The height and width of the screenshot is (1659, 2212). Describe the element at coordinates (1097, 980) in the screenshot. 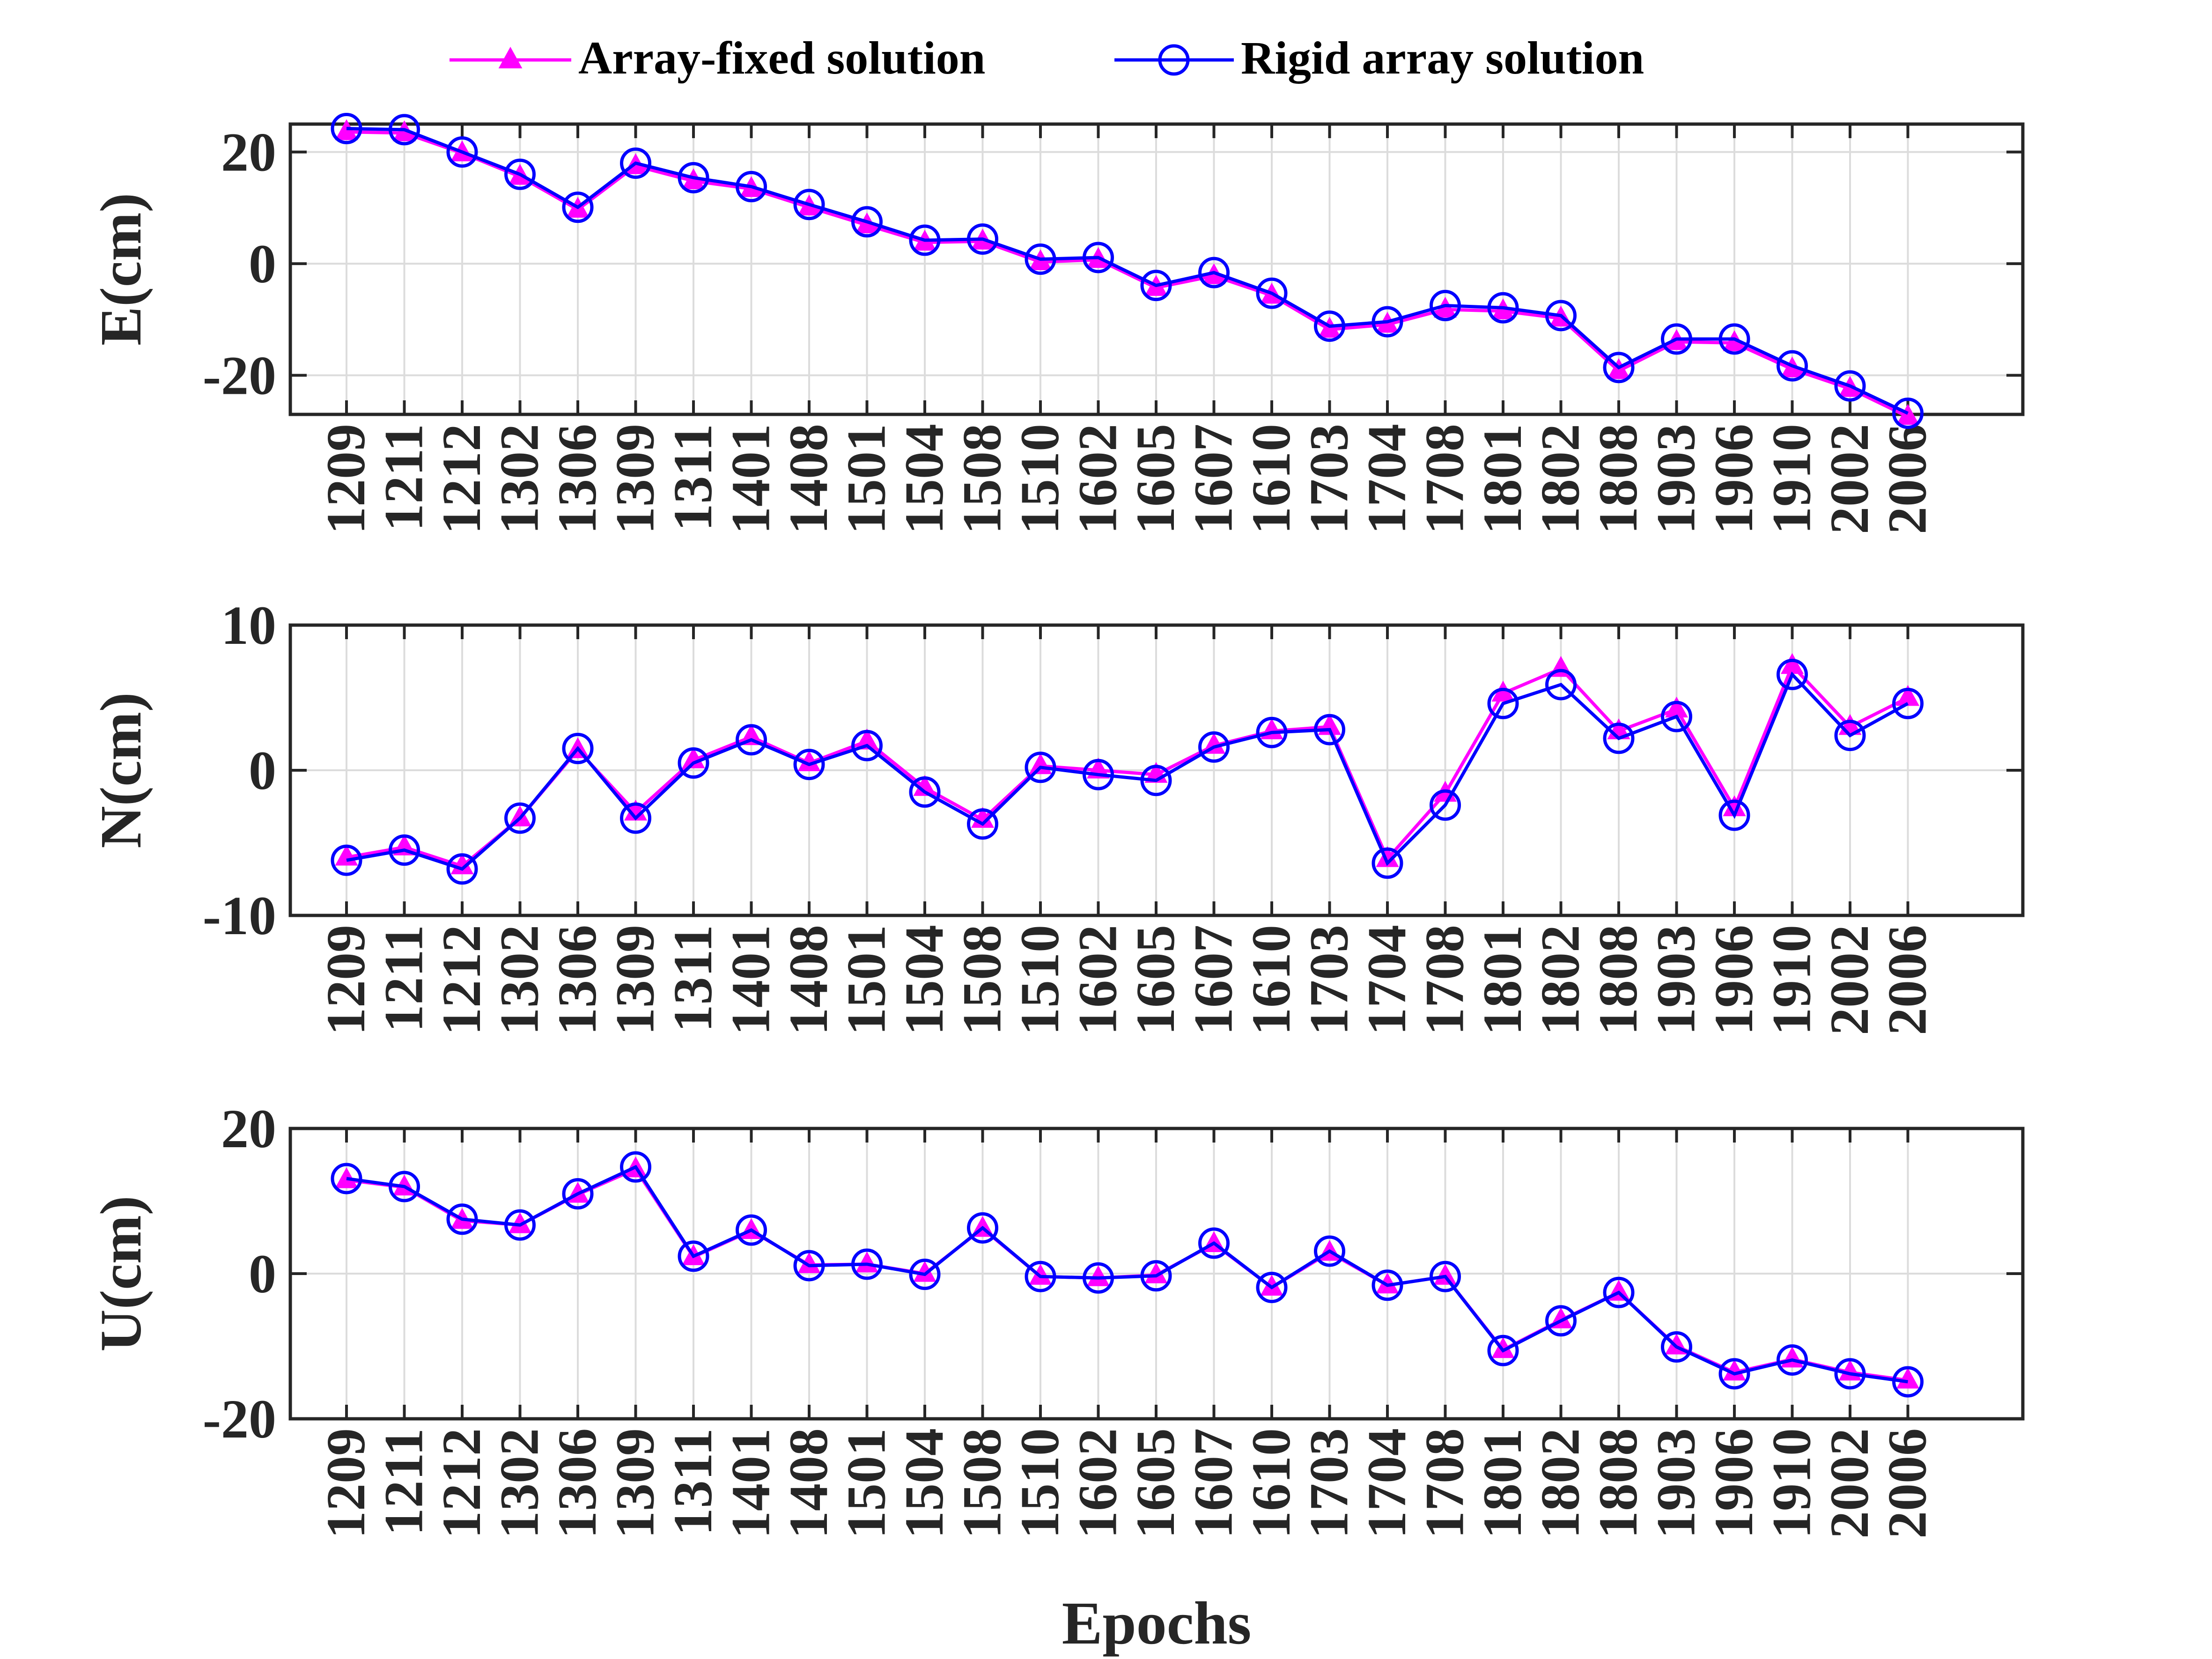

I see `n-xtick-label: 1602` at that location.